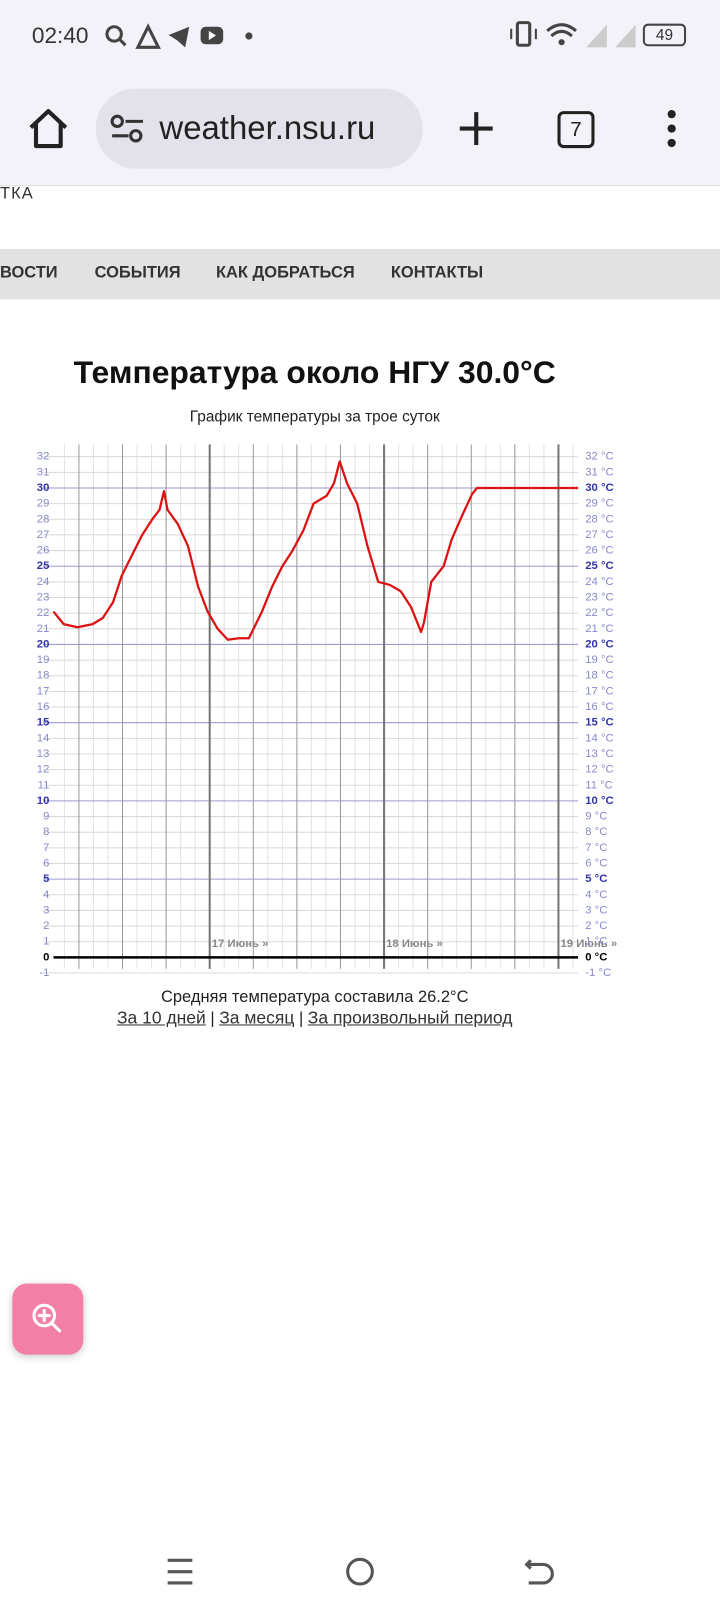 The width and height of the screenshot is (720, 1612). What do you see at coordinates (599, 770) in the screenshot?
I see `y2-tick-label: 12 °C` at bounding box center [599, 770].